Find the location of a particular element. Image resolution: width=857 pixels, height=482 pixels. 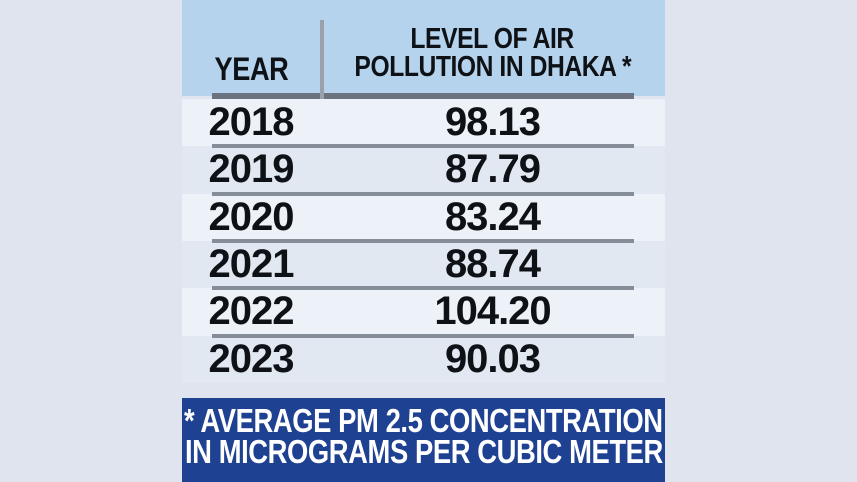

year-cell: 2020 is located at coordinates (251, 216).